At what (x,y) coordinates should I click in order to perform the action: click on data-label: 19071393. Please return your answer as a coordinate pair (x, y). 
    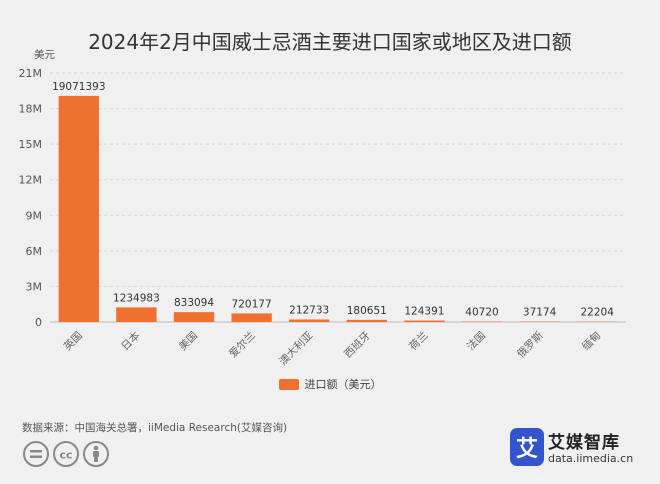
    Looking at the image, I should click on (78, 87).